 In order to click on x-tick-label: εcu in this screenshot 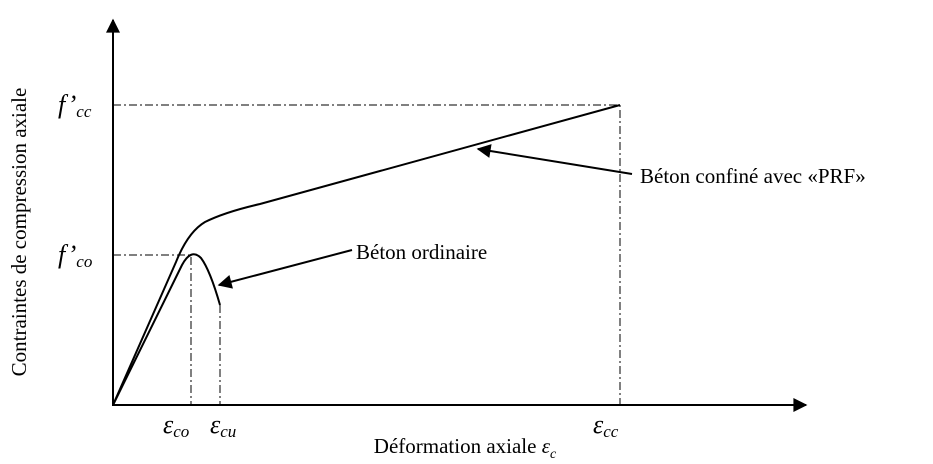, I will do `click(223, 425)`.